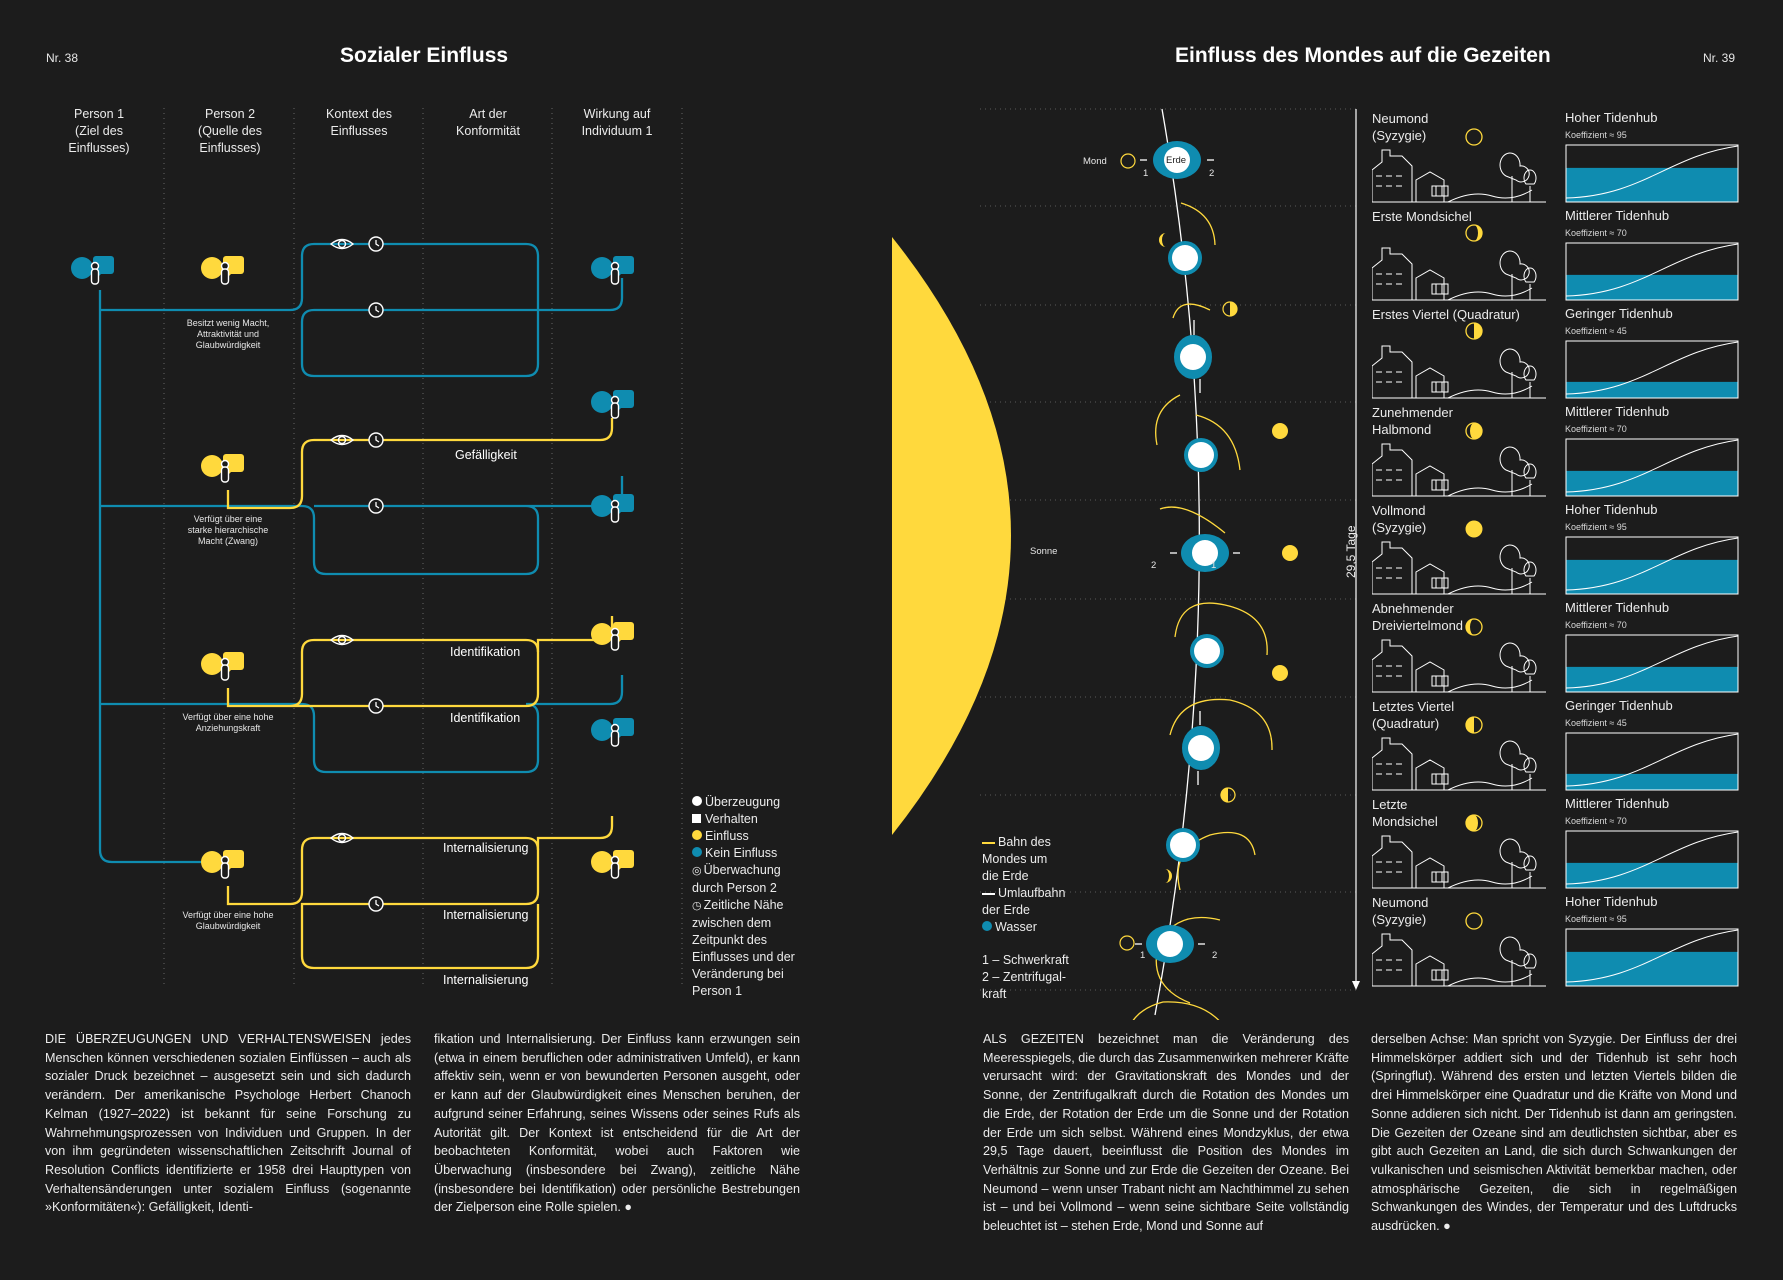 The image size is (1783, 1280). I want to click on person-1-node, so click(92, 270).